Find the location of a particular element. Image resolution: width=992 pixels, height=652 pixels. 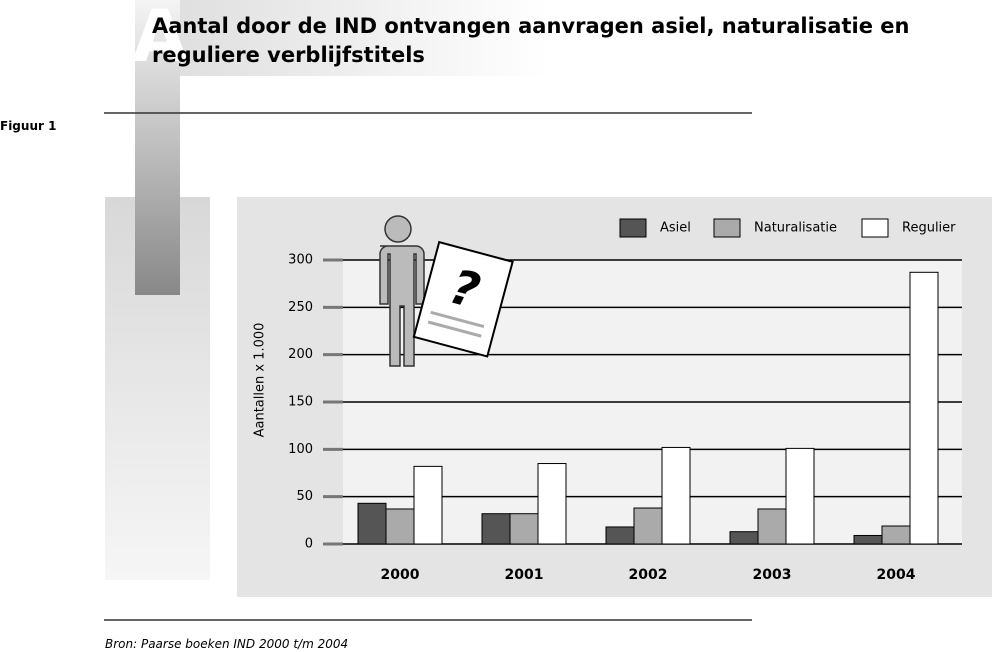

y-tick-label: 250 is located at coordinates (300, 307).